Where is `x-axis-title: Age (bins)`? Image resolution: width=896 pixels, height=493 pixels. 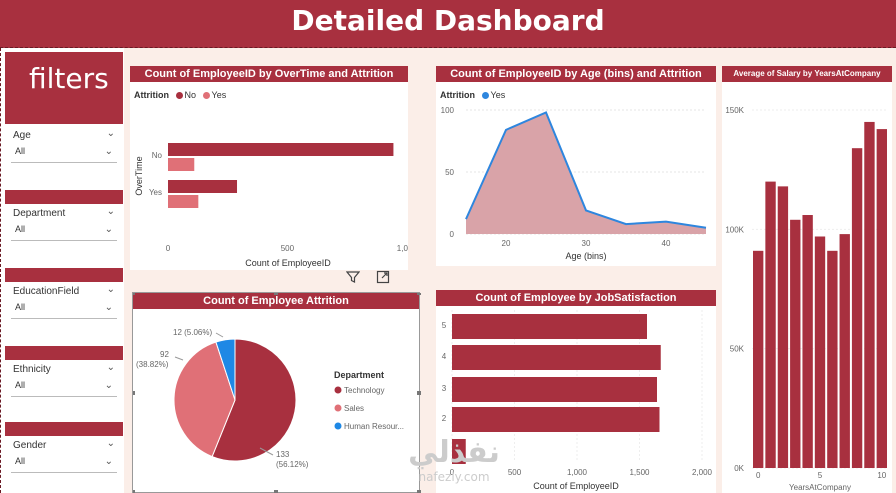
x-axis-title: Age (bins) is located at coordinates (585, 256).